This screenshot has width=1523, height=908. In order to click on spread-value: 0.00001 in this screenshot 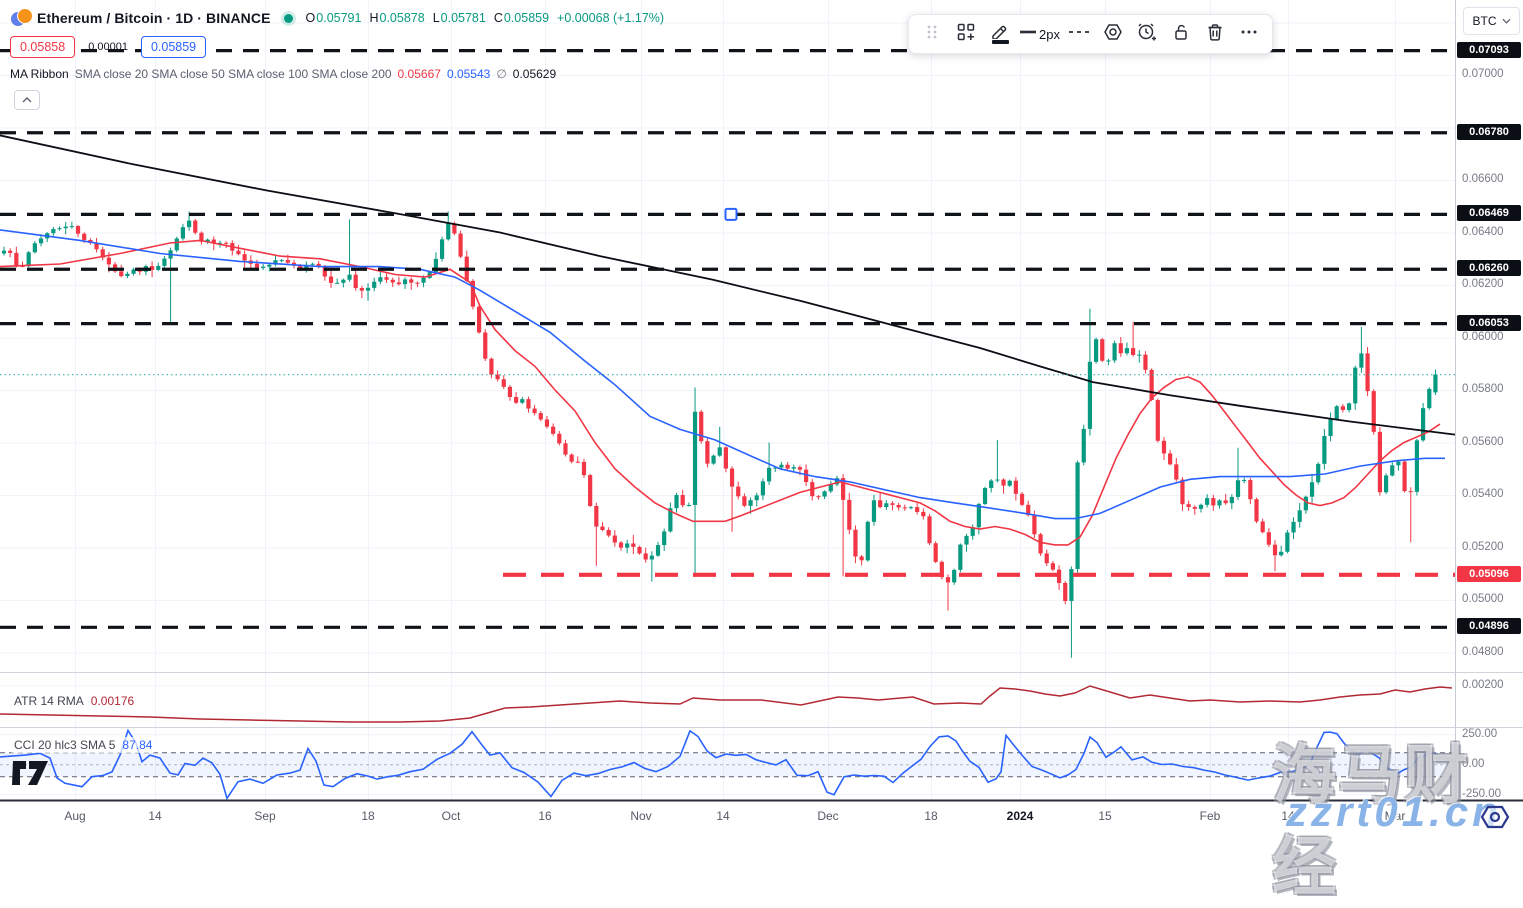, I will do `click(108, 47)`.